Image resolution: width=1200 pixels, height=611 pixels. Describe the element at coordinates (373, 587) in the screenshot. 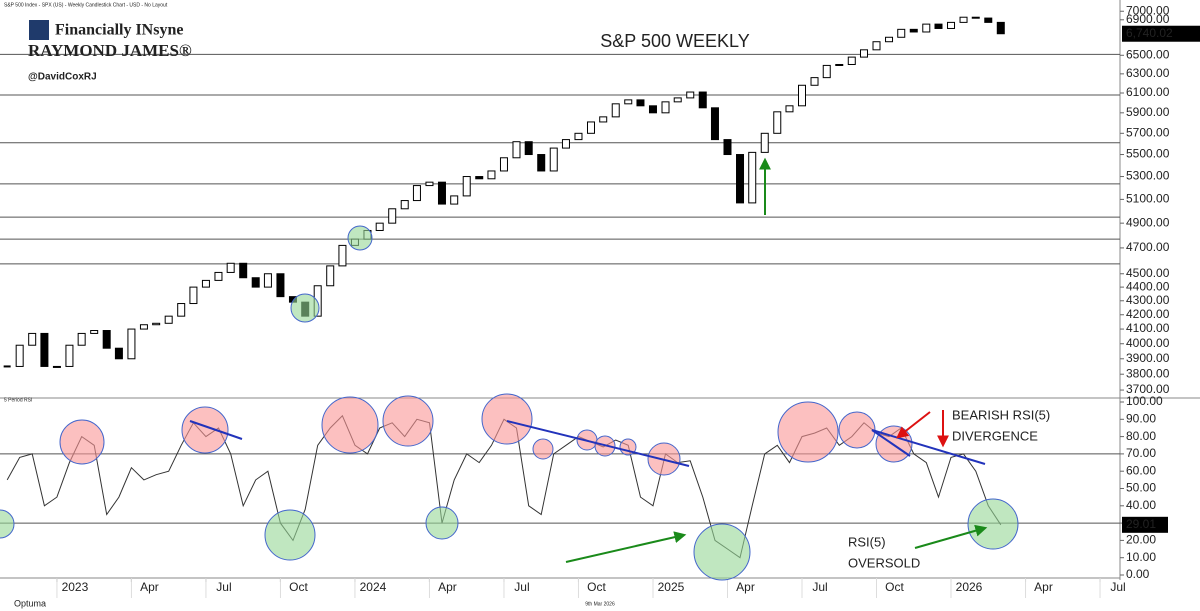

I see `x-tick-label: 2024` at that location.